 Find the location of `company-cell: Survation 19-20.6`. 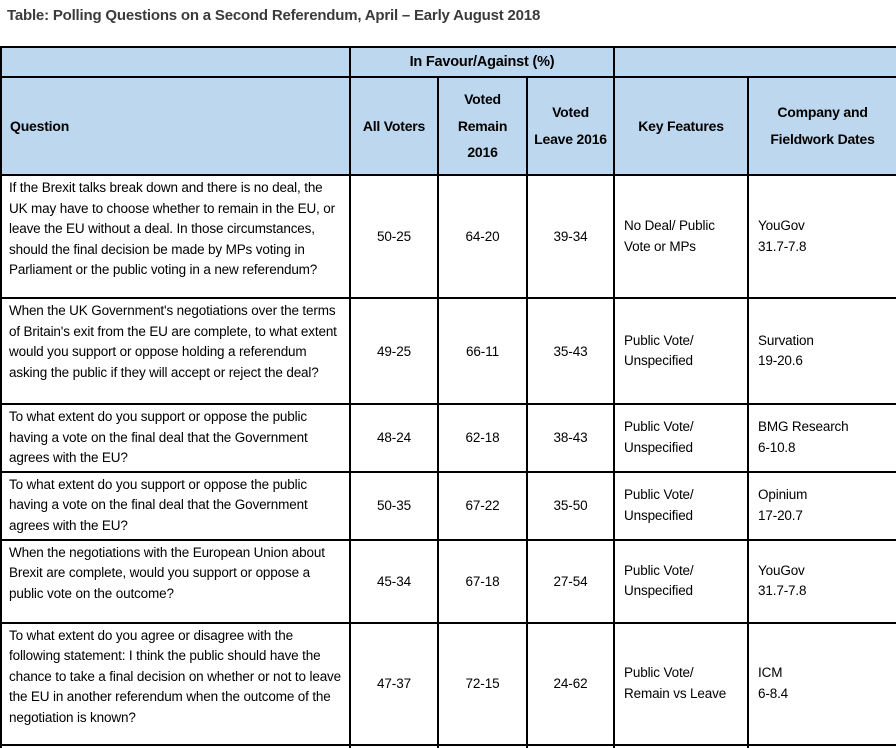

company-cell: Survation 19-20.6 is located at coordinates (821, 351).